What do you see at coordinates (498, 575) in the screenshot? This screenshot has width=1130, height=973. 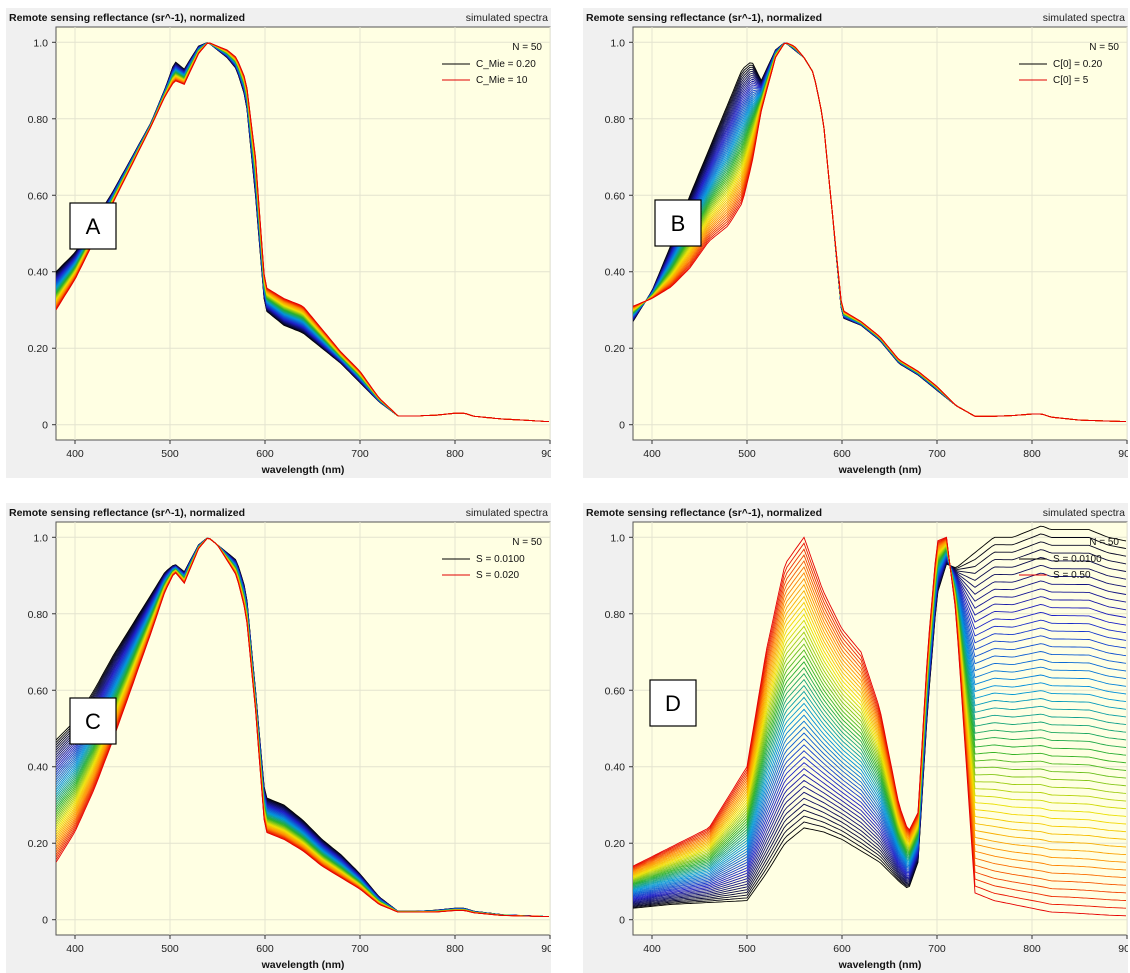 I see `legend-label: S = 0.020` at bounding box center [498, 575].